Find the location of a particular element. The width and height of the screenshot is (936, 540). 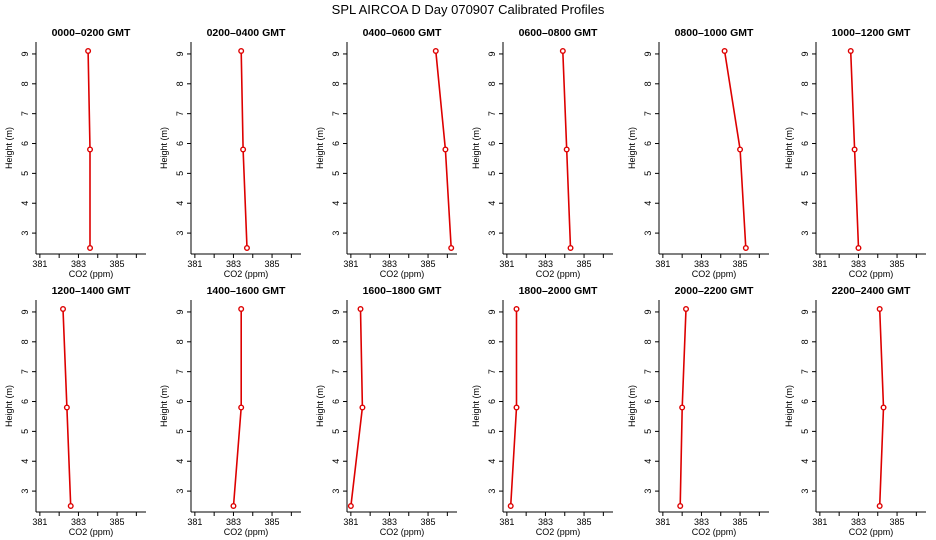

panel-title: 0200–0400 GMT is located at coordinates (246, 33).